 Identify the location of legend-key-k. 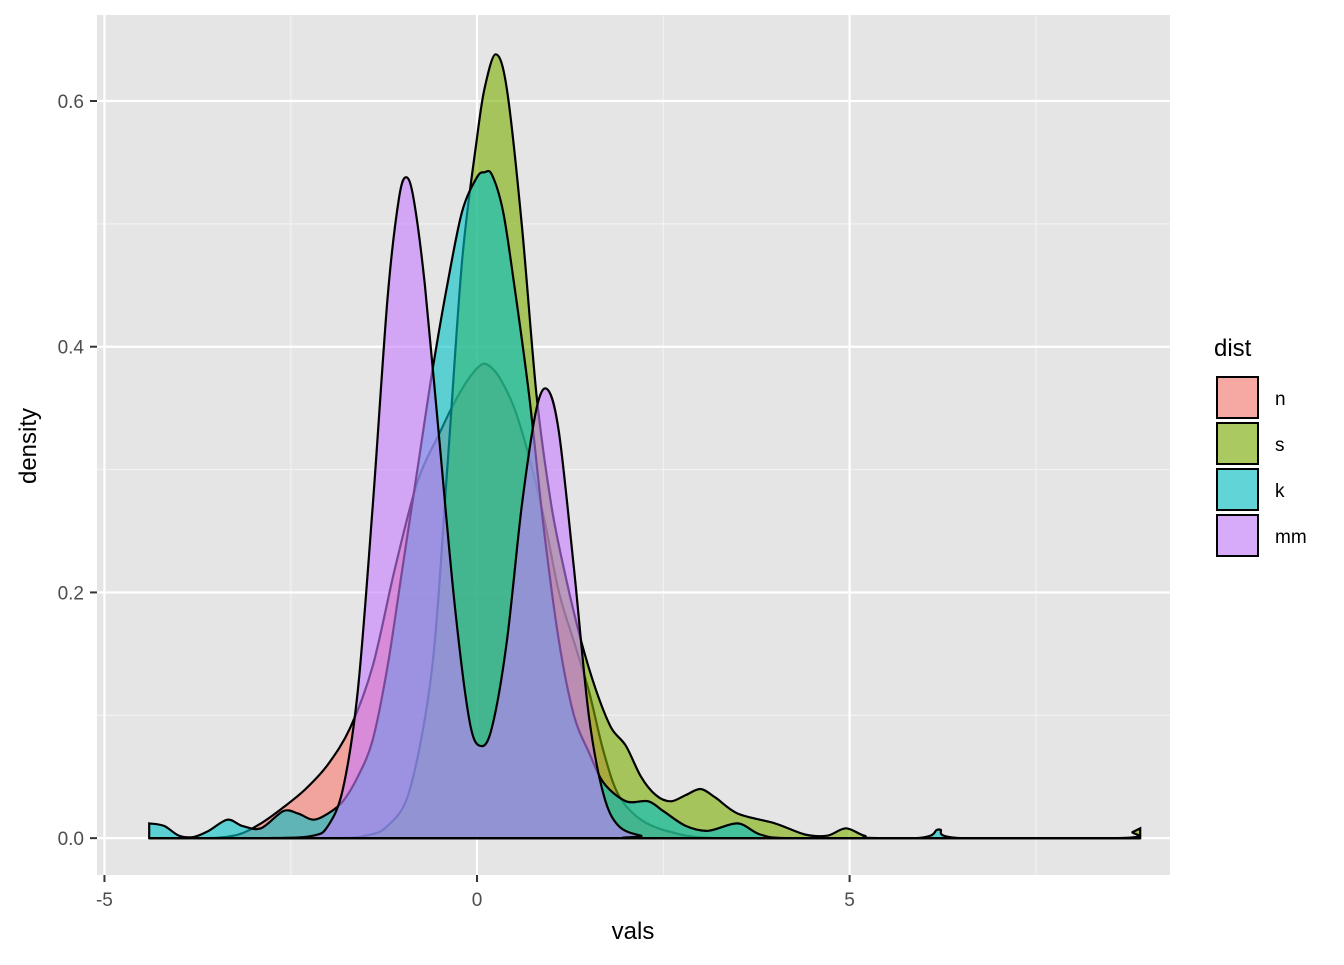
(1237, 489).